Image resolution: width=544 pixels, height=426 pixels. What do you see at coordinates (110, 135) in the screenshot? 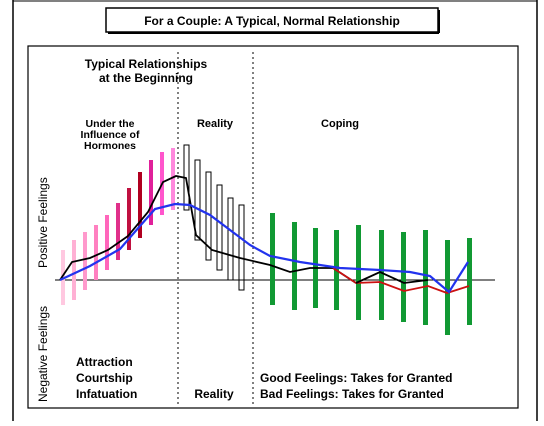
I see `hormones-label: Influence of` at bounding box center [110, 135].